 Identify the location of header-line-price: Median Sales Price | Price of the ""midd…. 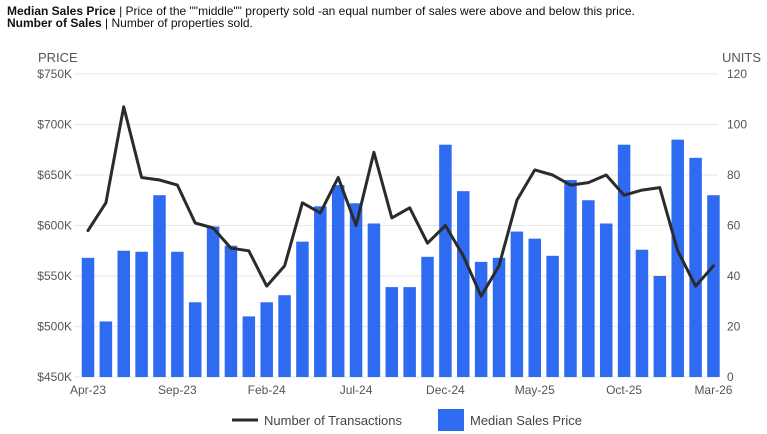
(321, 11).